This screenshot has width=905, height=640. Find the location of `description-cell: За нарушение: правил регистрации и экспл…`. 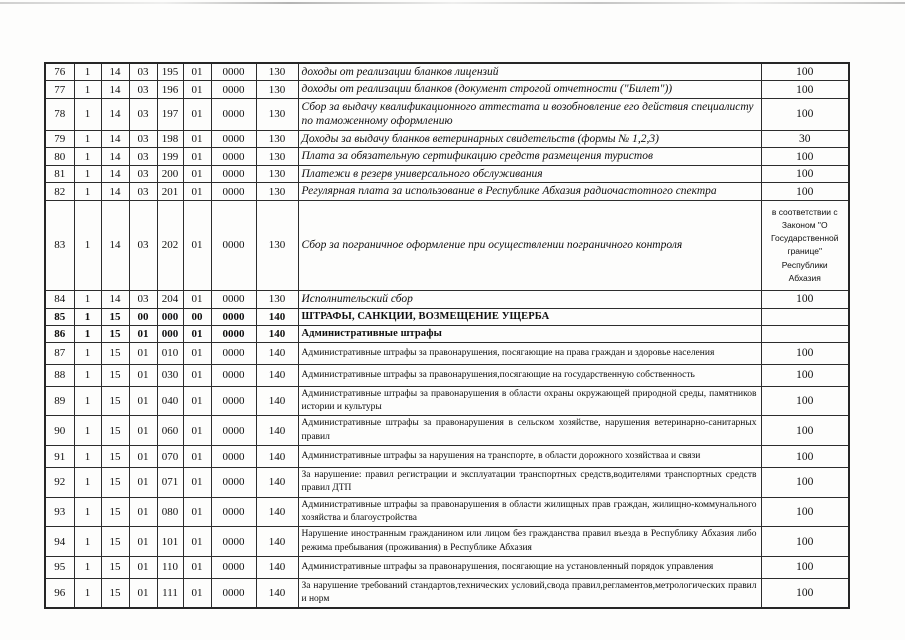

description-cell: За нарушение: правил регистрации и экспл… is located at coordinates (529, 482).